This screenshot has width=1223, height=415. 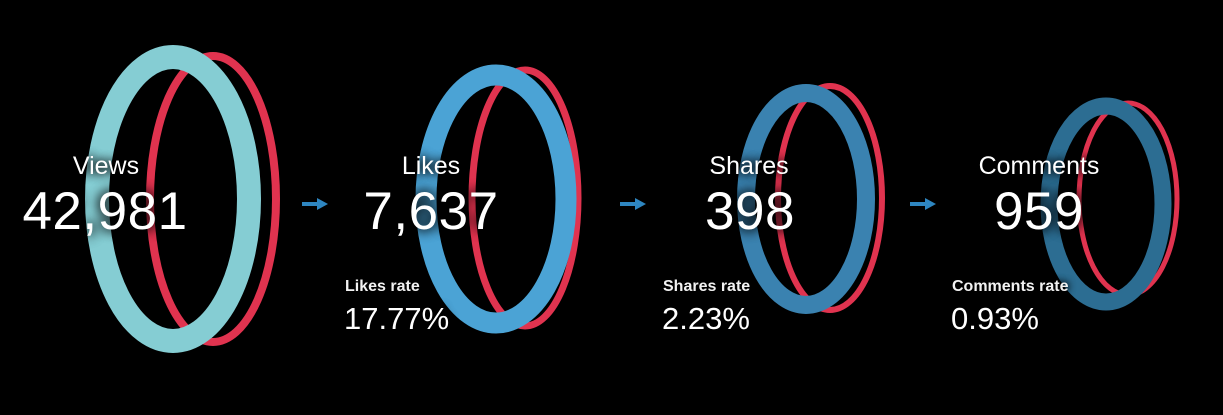 I want to click on likes-ring-back, so click(x=525, y=198).